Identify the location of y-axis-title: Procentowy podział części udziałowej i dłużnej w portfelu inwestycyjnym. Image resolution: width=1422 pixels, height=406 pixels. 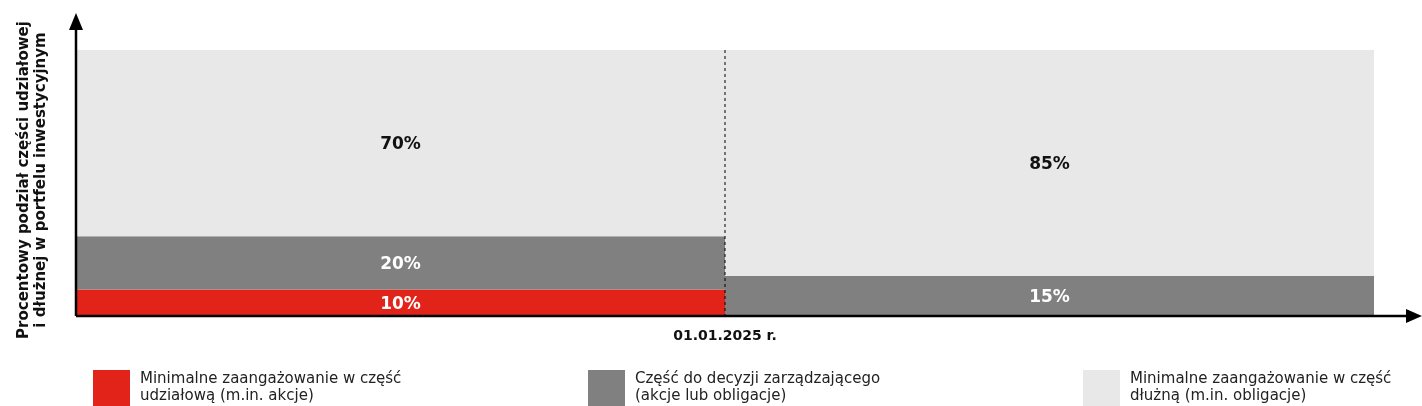
(31, 180).